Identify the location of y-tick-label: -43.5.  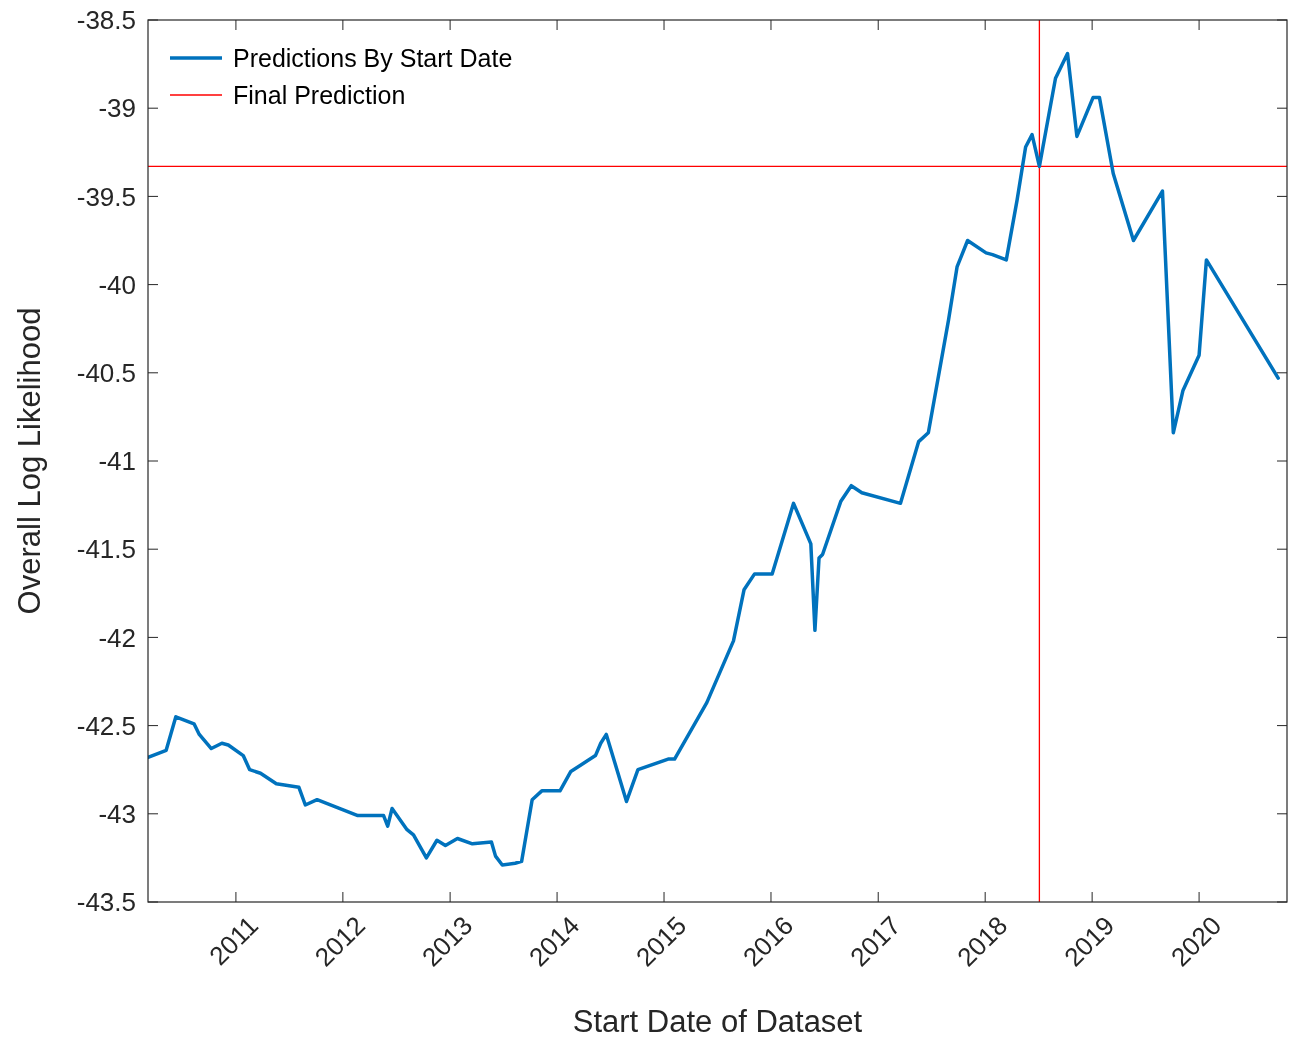
(106, 902).